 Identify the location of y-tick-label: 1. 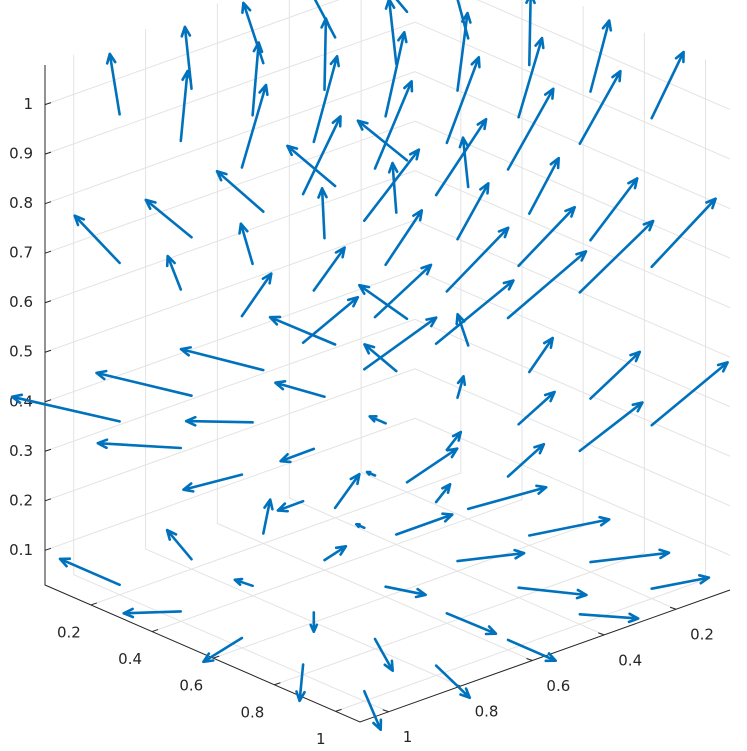
(408, 737).